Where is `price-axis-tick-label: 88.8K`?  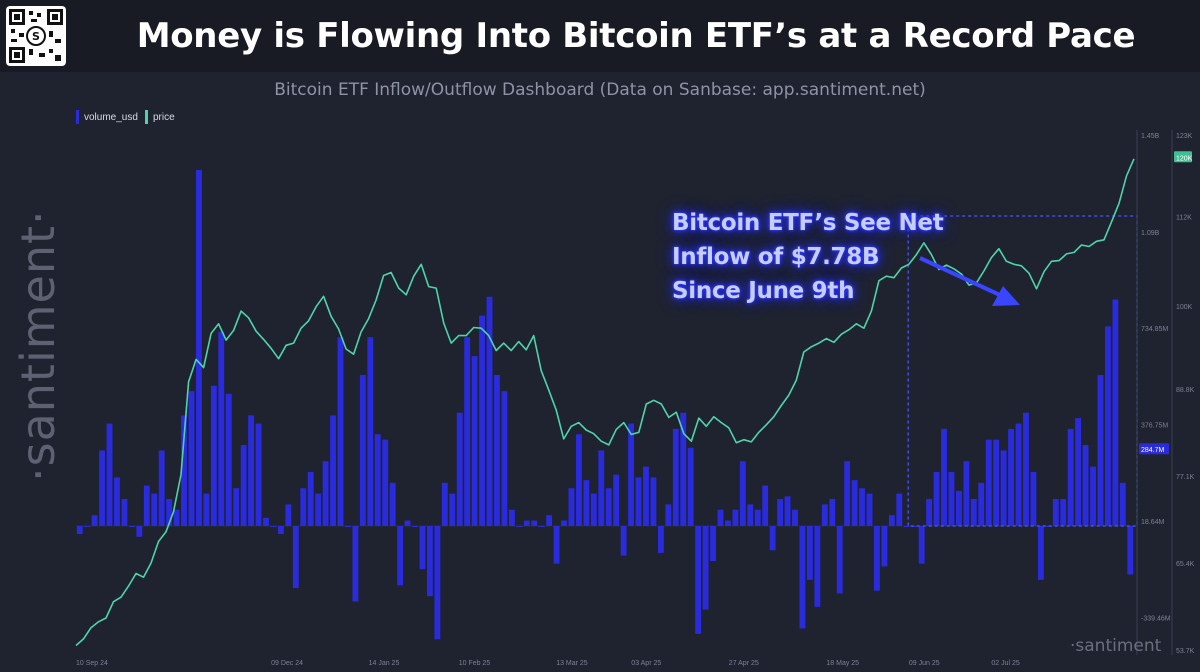 price-axis-tick-label: 88.8K is located at coordinates (1185, 390).